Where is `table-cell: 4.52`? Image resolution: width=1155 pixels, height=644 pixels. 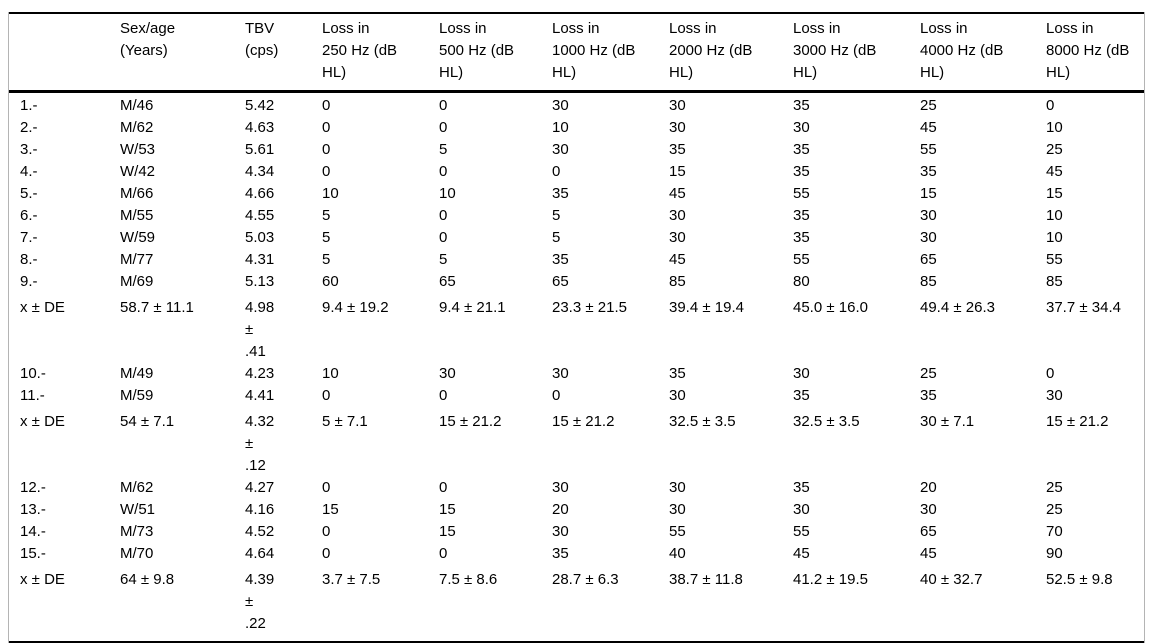 table-cell: 4.52 is located at coordinates (260, 531).